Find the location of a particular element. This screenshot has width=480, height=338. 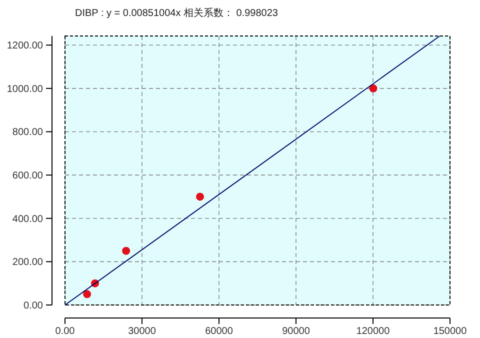

y-tick-label: 1000.00 is located at coordinates (25, 89).